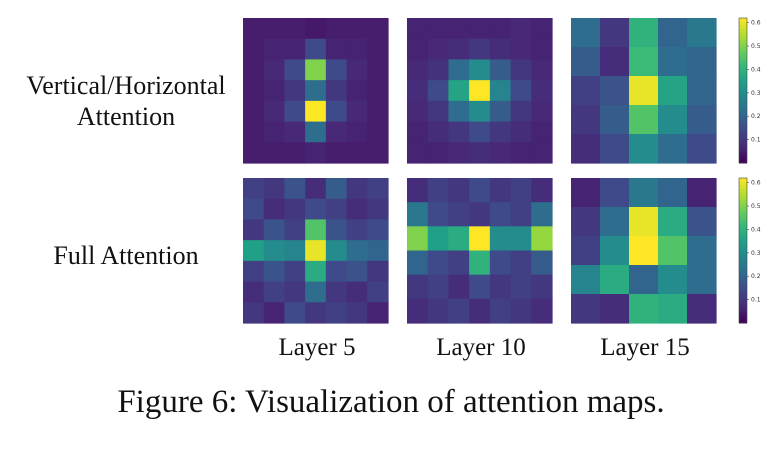  What do you see at coordinates (126, 116) in the screenshot?
I see `row-label-line-2: Attention` at bounding box center [126, 116].